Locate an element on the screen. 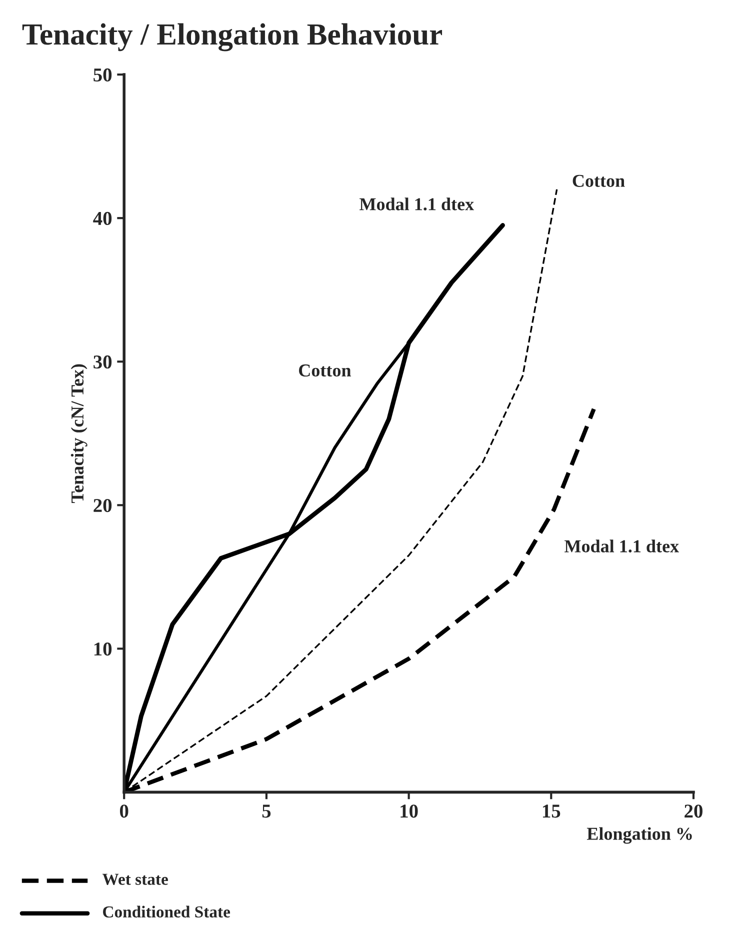 The image size is (730, 932). y-tick-label: 20 is located at coordinates (103, 505).